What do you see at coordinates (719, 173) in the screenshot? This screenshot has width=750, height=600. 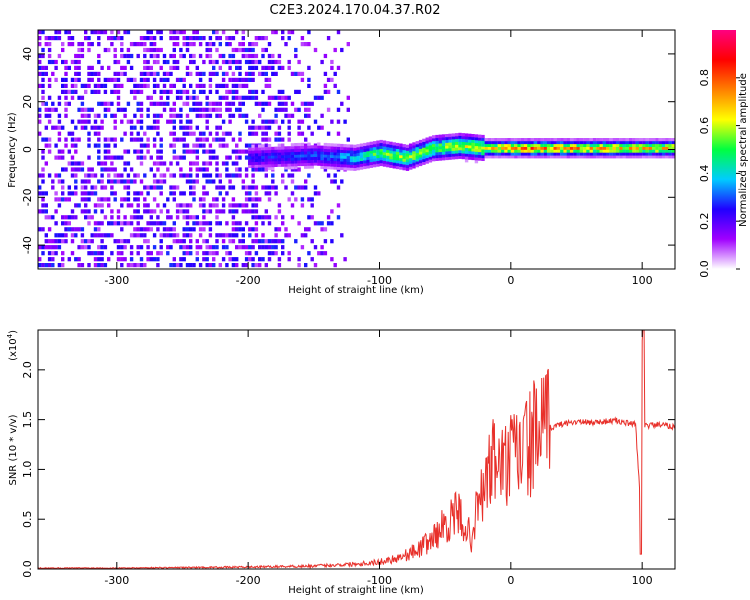 I see `colorbar-ticks: 0.00.20.40.60.8` at bounding box center [719, 173].